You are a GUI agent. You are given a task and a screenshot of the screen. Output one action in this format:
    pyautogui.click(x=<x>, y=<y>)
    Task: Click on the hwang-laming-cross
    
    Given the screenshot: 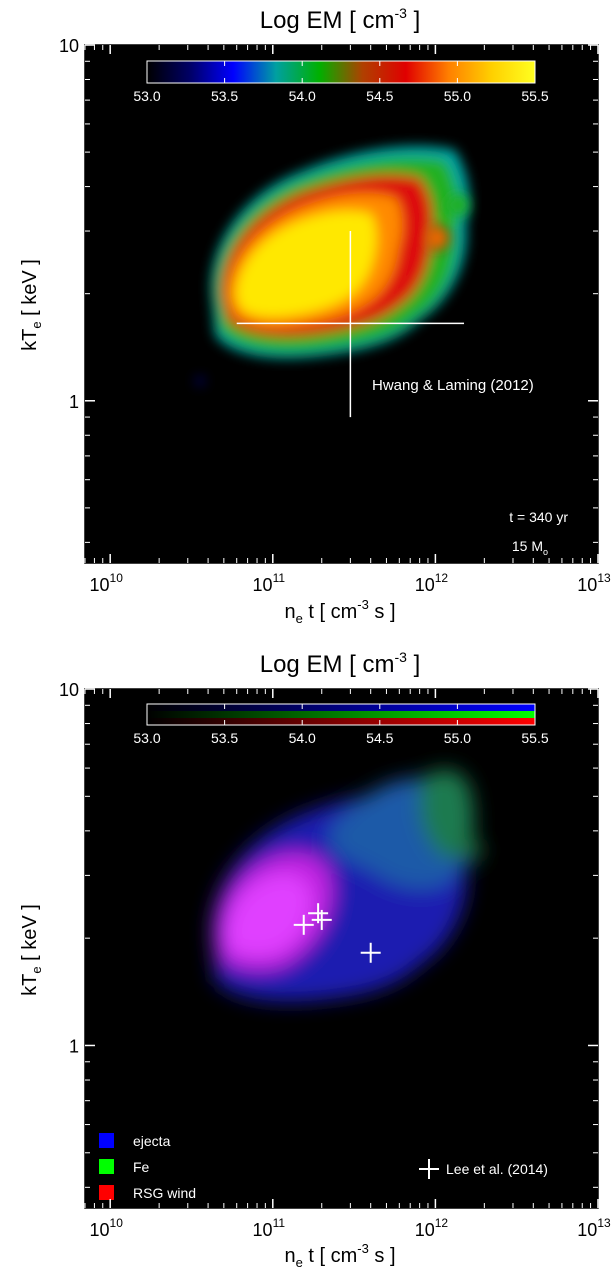 What is the action you would take?
    pyautogui.click(x=350, y=324)
    